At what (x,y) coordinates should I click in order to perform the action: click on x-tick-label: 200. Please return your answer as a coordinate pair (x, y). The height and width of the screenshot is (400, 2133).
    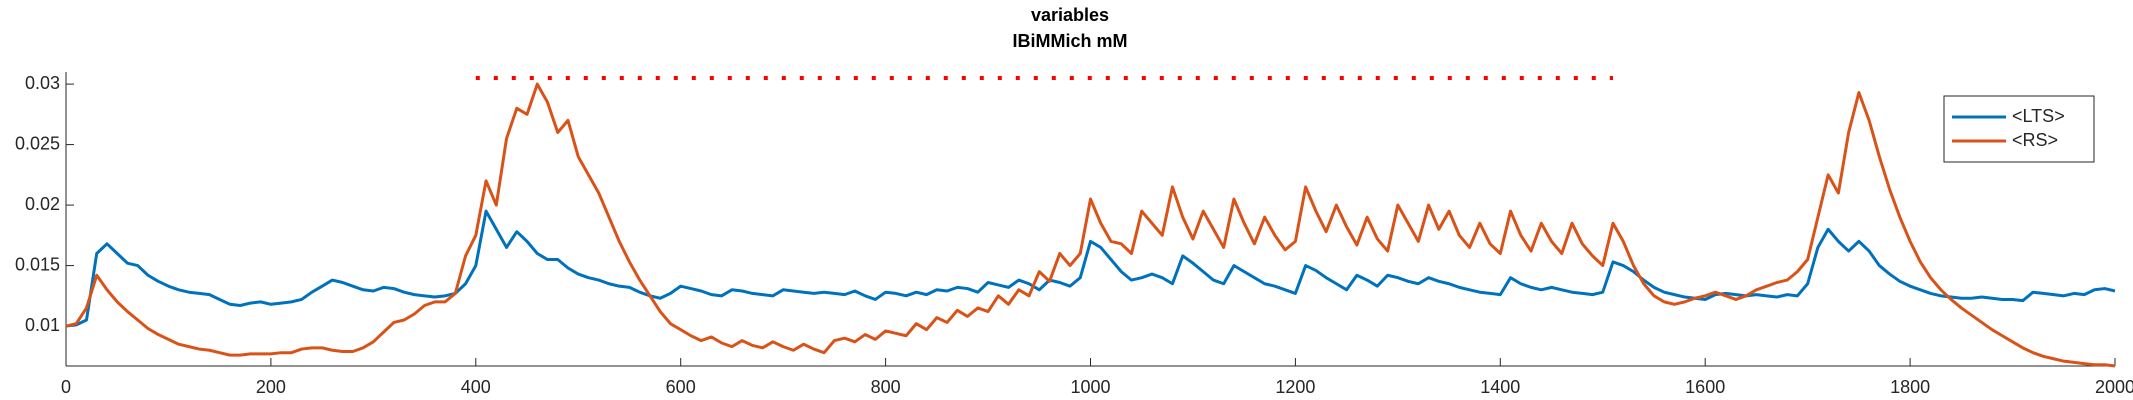
    Looking at the image, I should click on (271, 387).